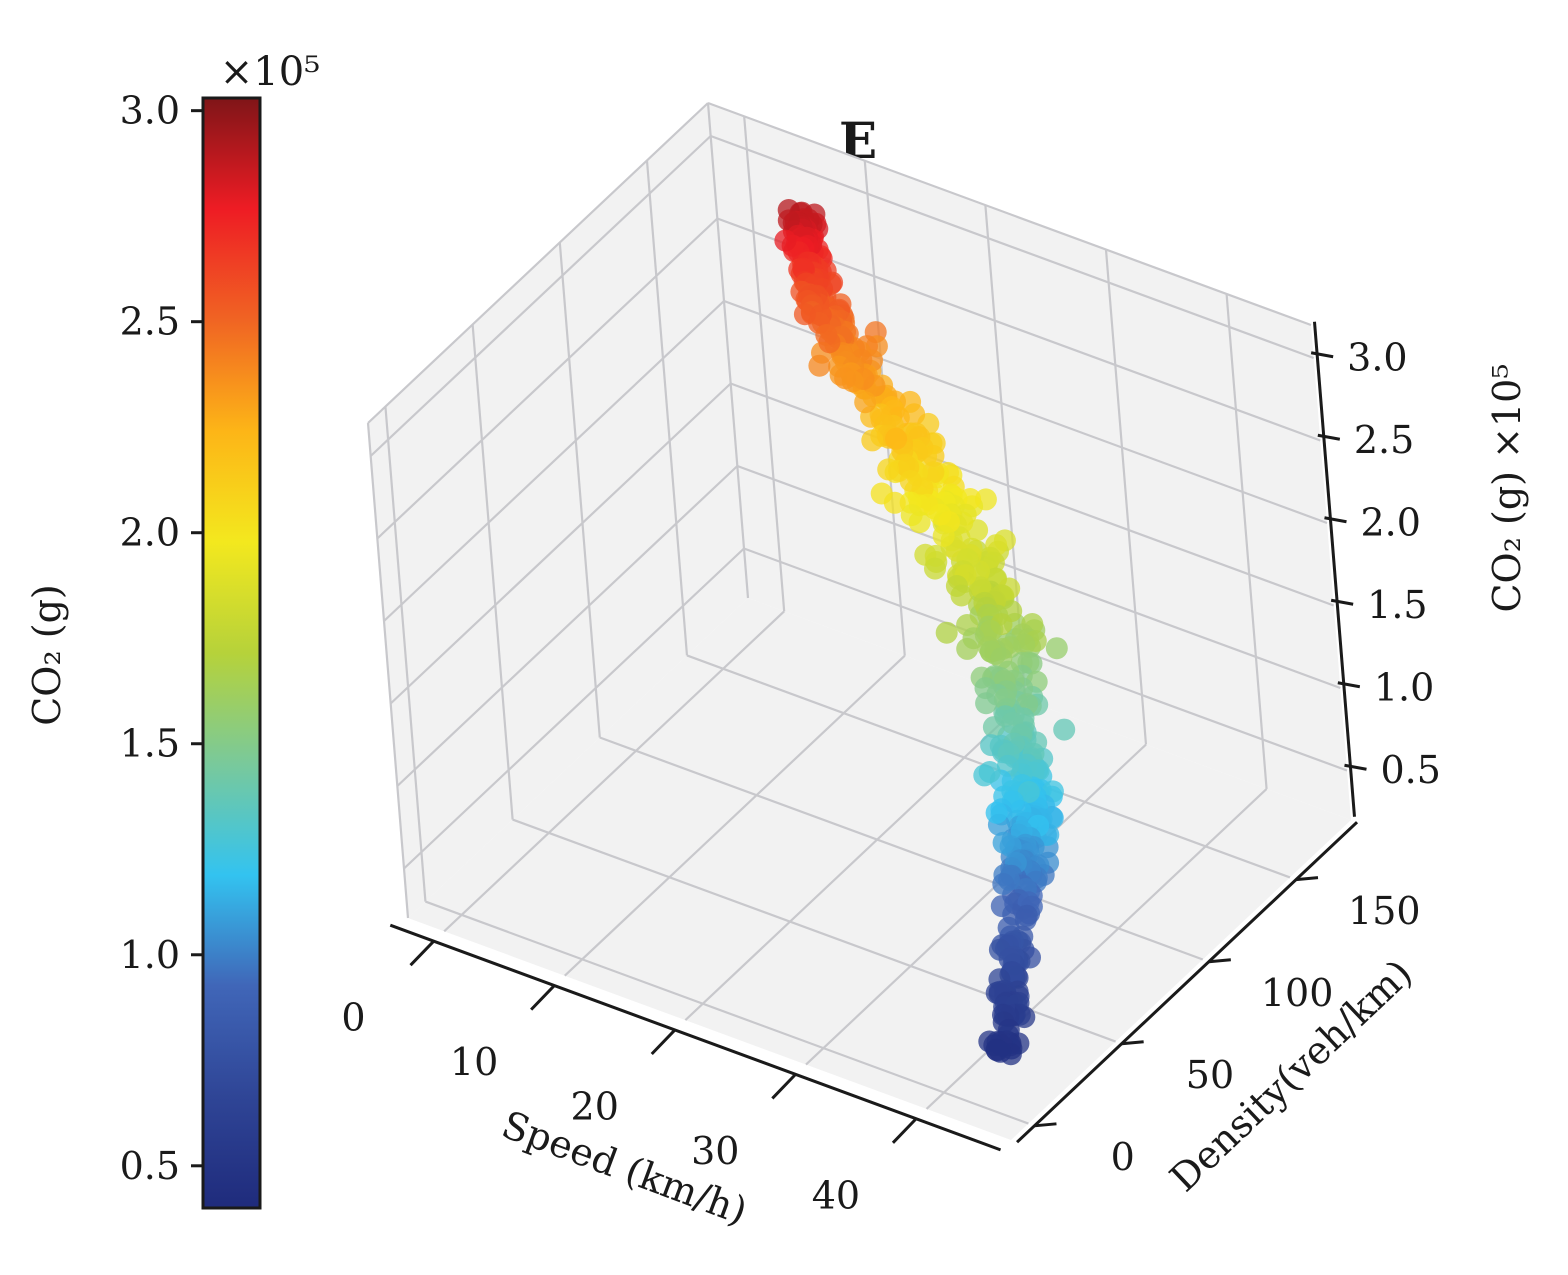 This screenshot has height=1275, width=1568. What do you see at coordinates (150, 322) in the screenshot?
I see `colorbar-tick-label: 2.5` at bounding box center [150, 322].